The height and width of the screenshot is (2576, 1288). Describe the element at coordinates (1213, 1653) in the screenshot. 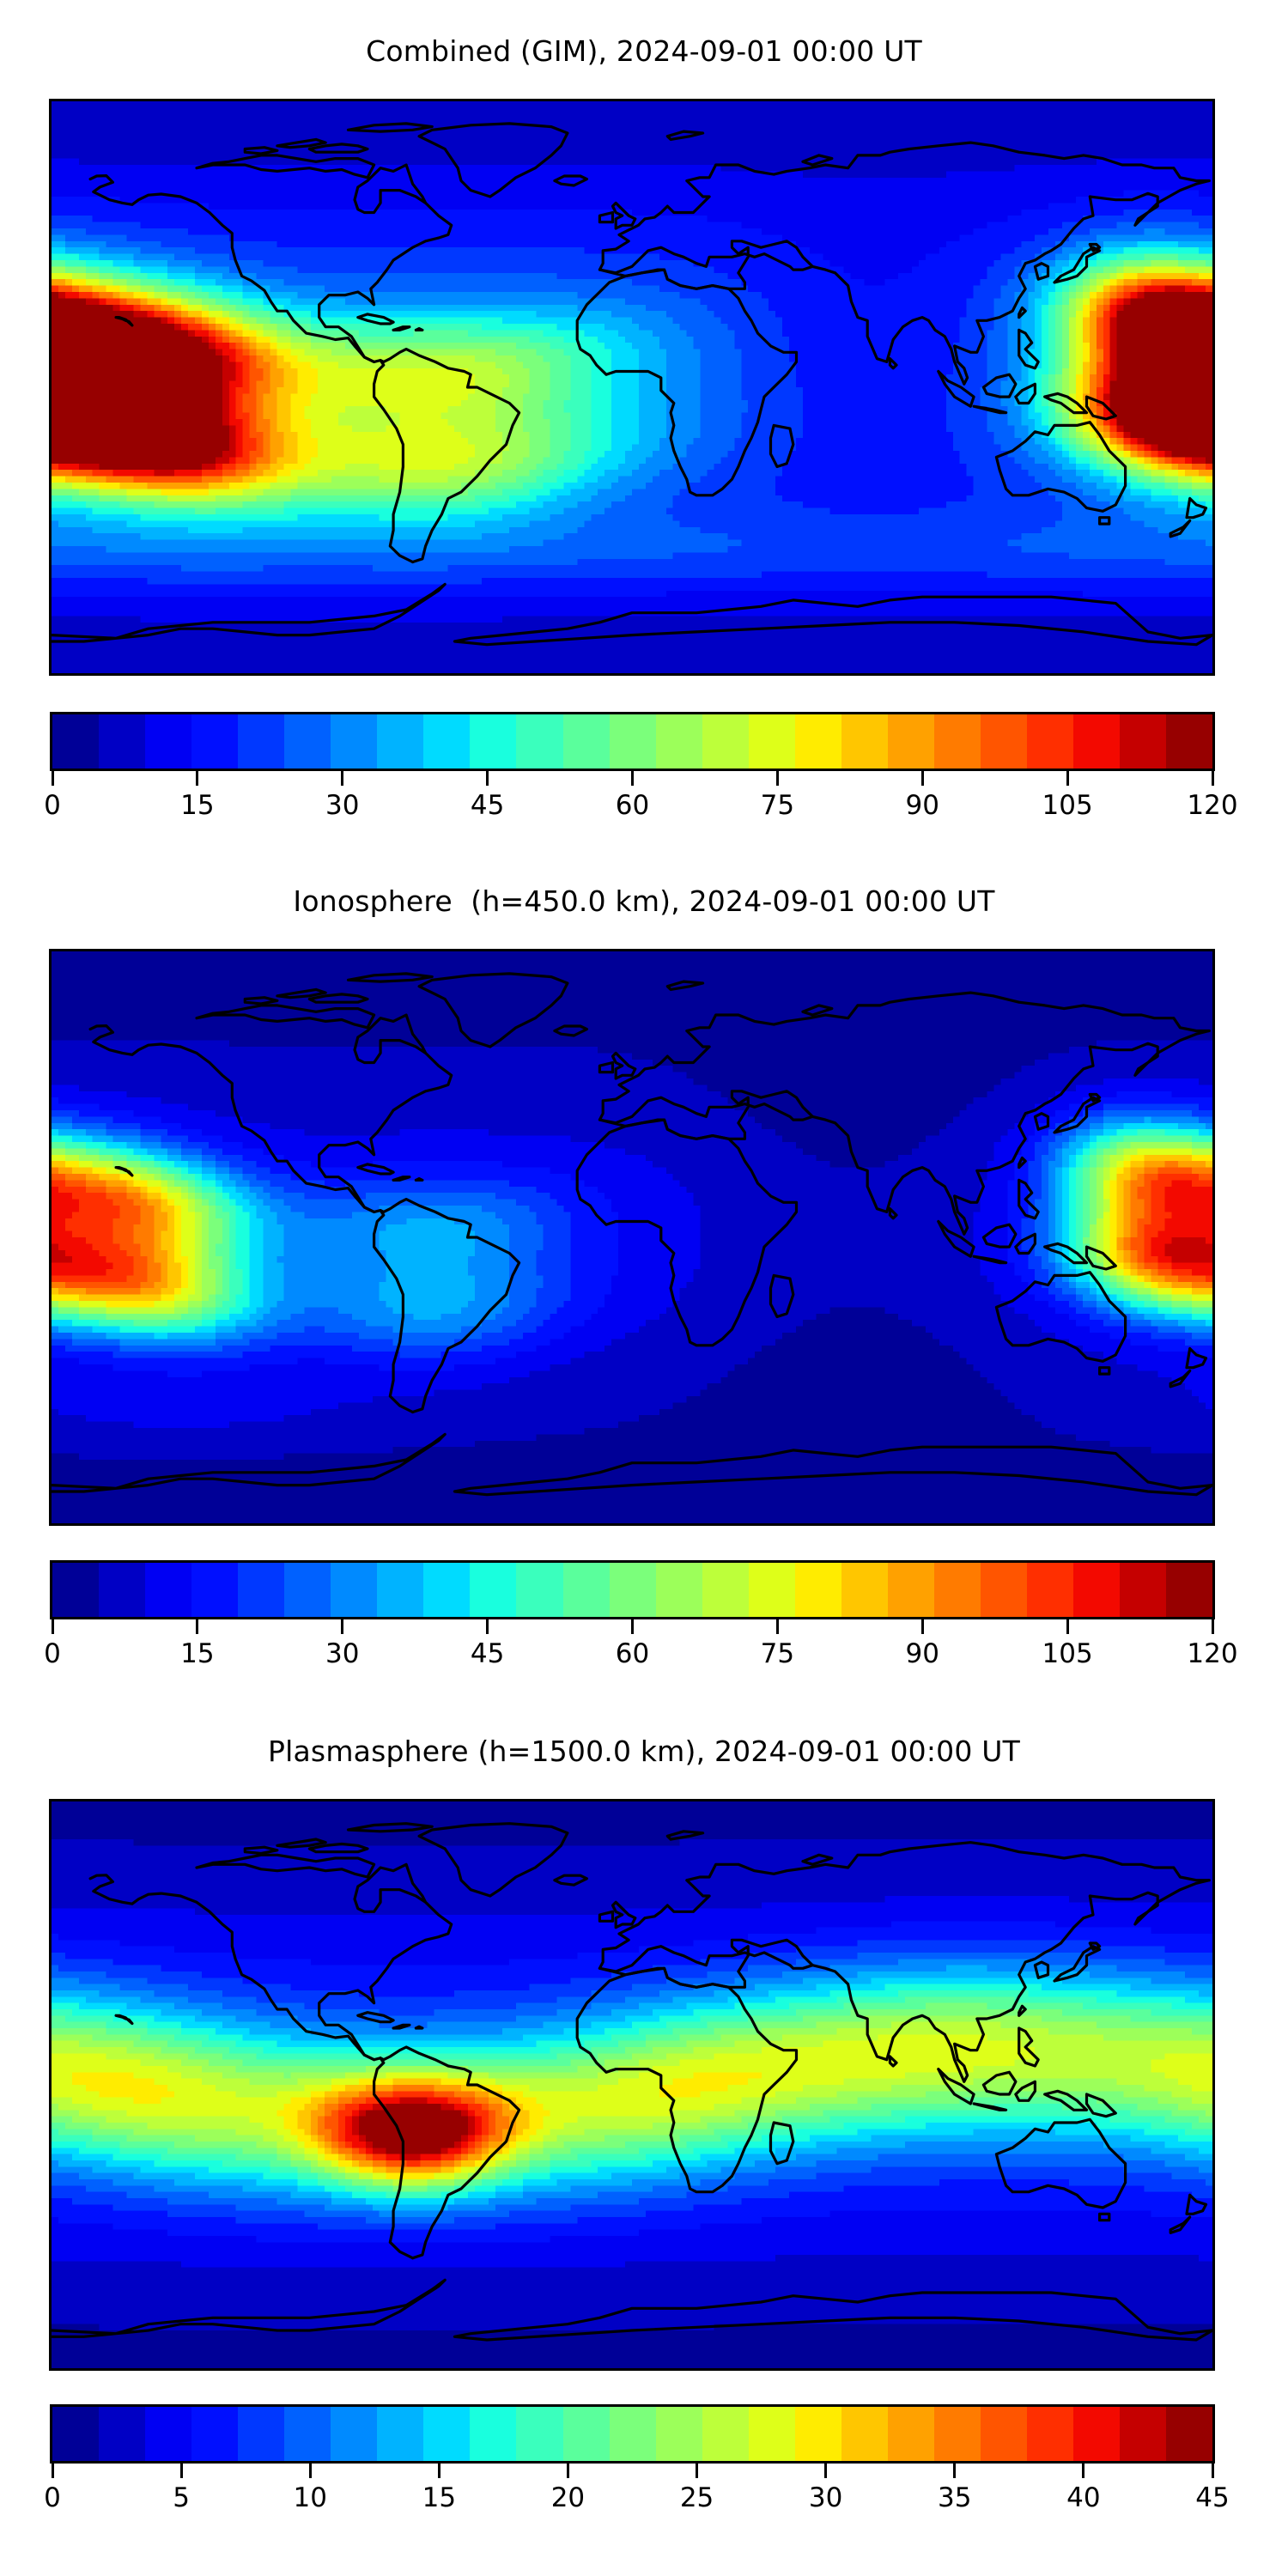

I see `colorbar-tick-label: 120` at that location.